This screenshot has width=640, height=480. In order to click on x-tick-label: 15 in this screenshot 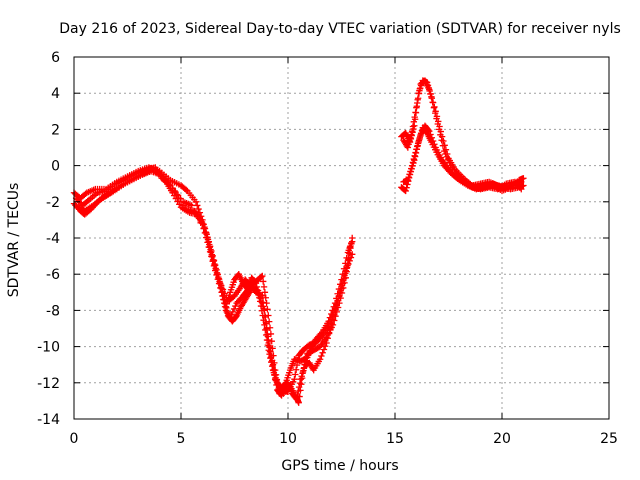, I will do `click(395, 439)`.